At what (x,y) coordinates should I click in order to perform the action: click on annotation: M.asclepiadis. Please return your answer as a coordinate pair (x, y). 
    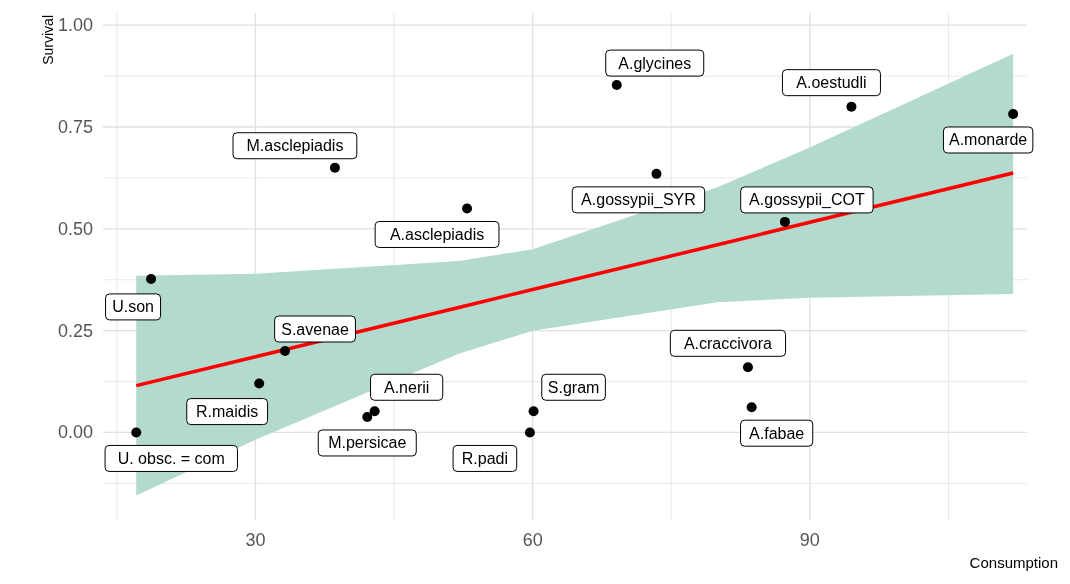
    Looking at the image, I should click on (295, 146).